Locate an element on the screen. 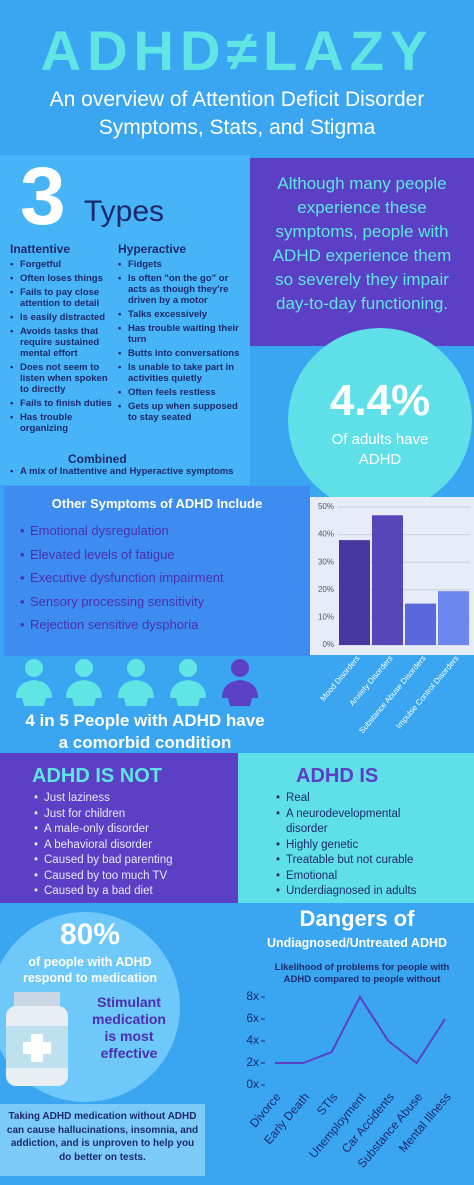 The height and width of the screenshot is (1185, 474). list-item: Real is located at coordinates (351, 799).